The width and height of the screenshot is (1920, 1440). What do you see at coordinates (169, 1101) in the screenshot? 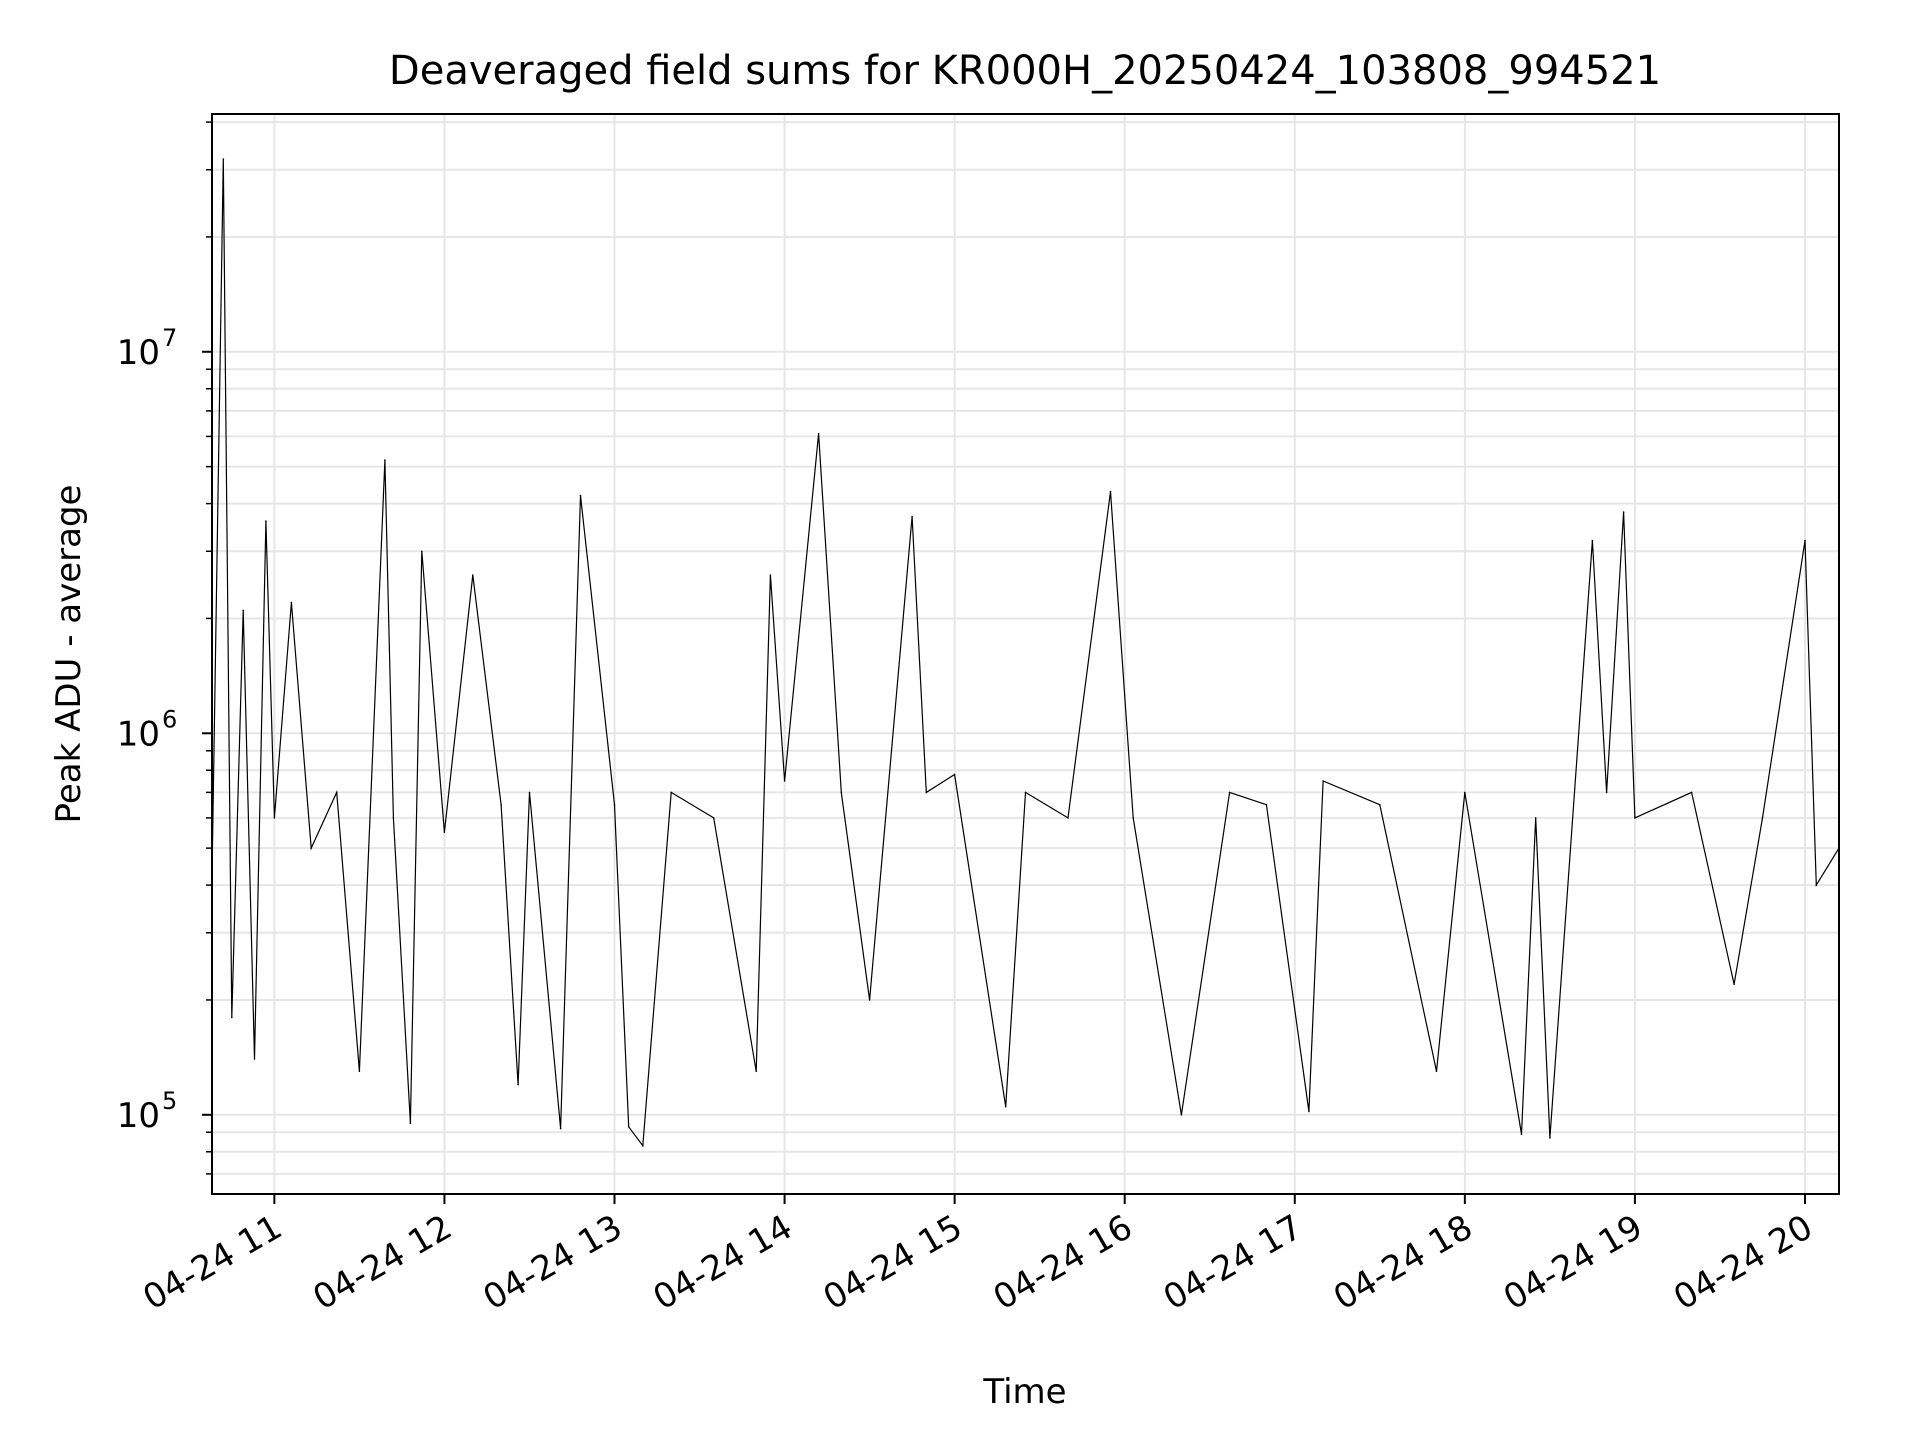
I see `y-tick-exponent: 5` at bounding box center [169, 1101].